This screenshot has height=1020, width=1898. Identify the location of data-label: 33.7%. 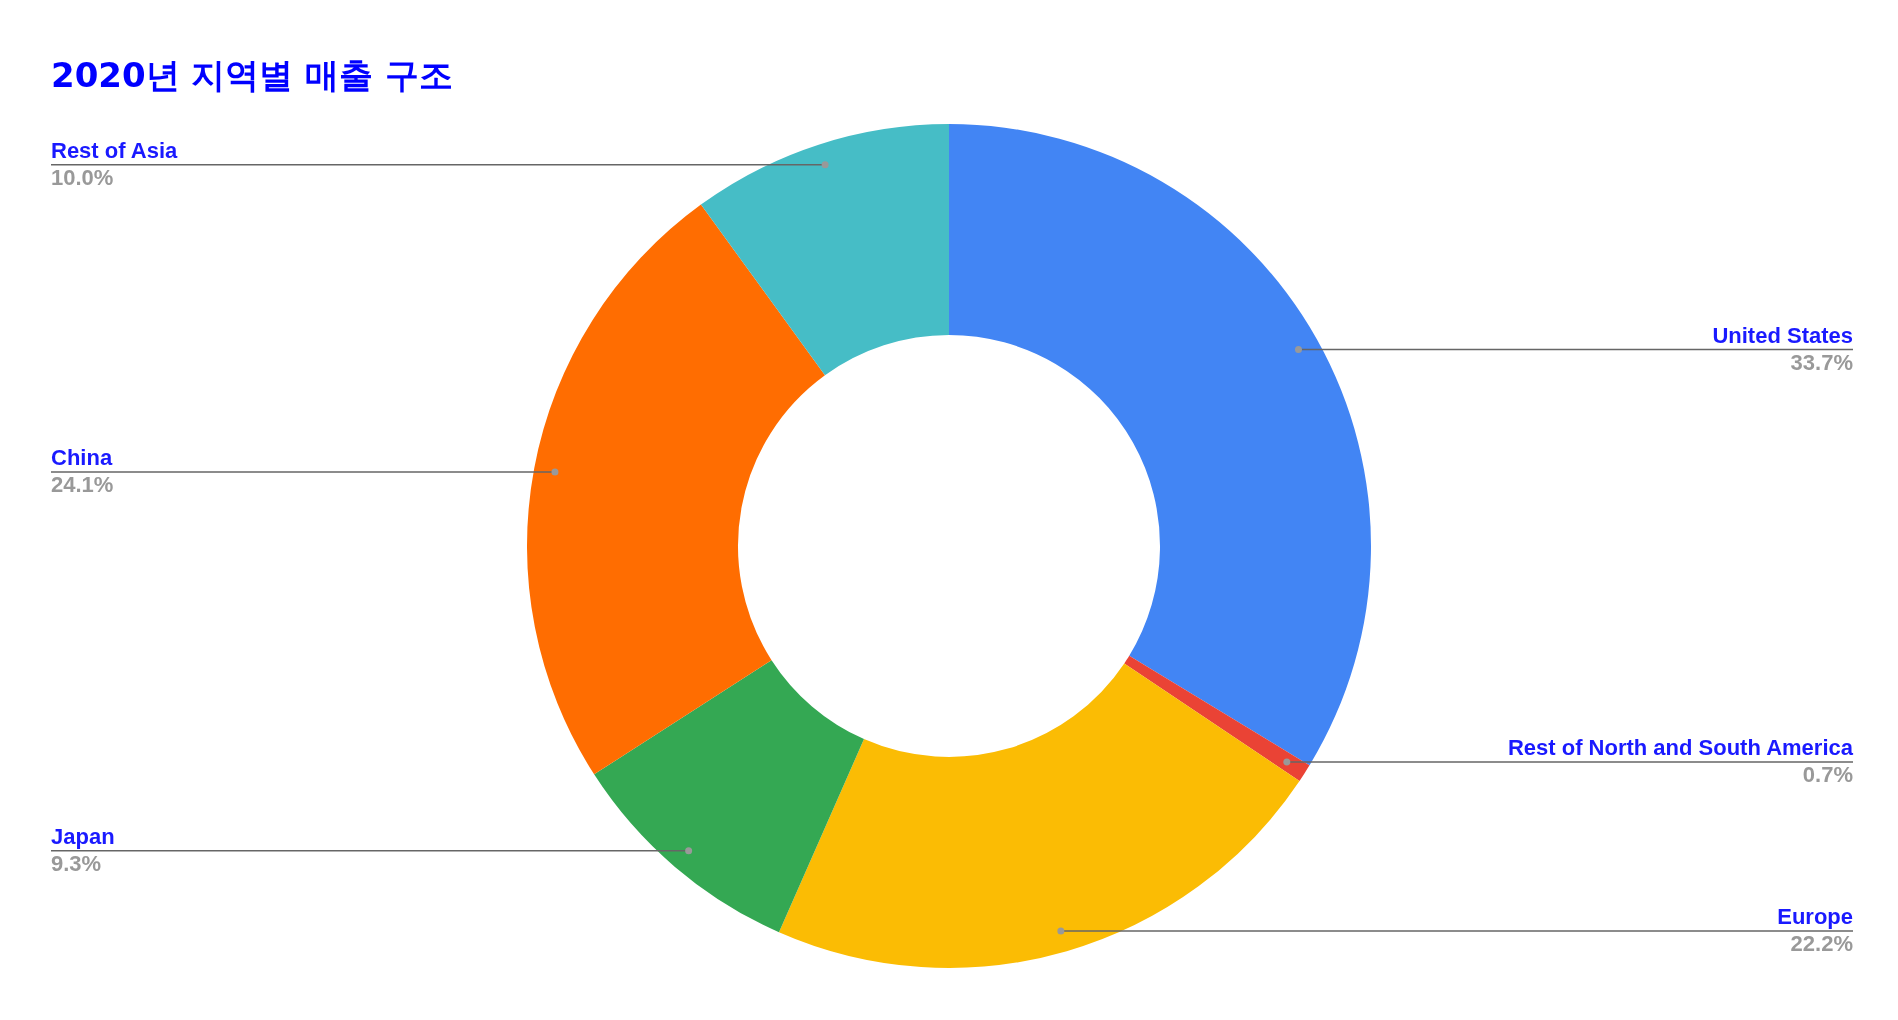
(1821, 362).